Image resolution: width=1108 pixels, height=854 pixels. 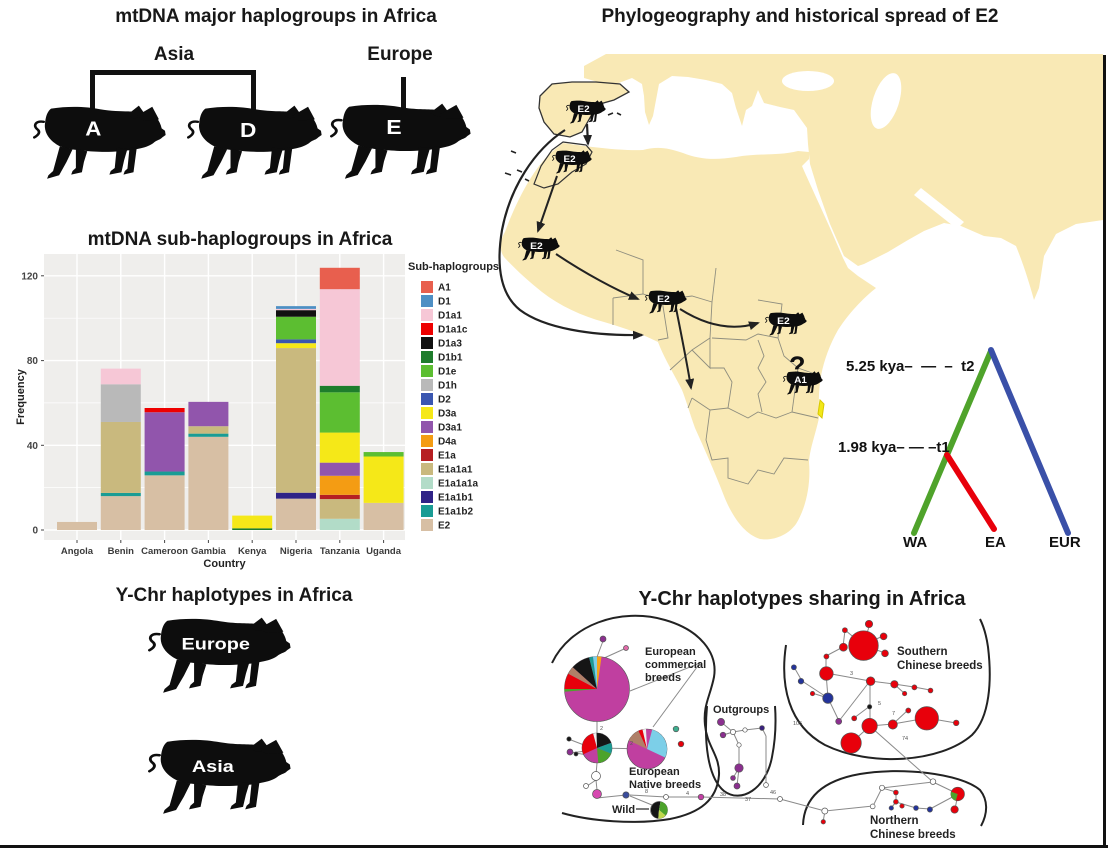 What do you see at coordinates (447, 386) in the screenshot?
I see `svg-text: D1h` at bounding box center [447, 386].